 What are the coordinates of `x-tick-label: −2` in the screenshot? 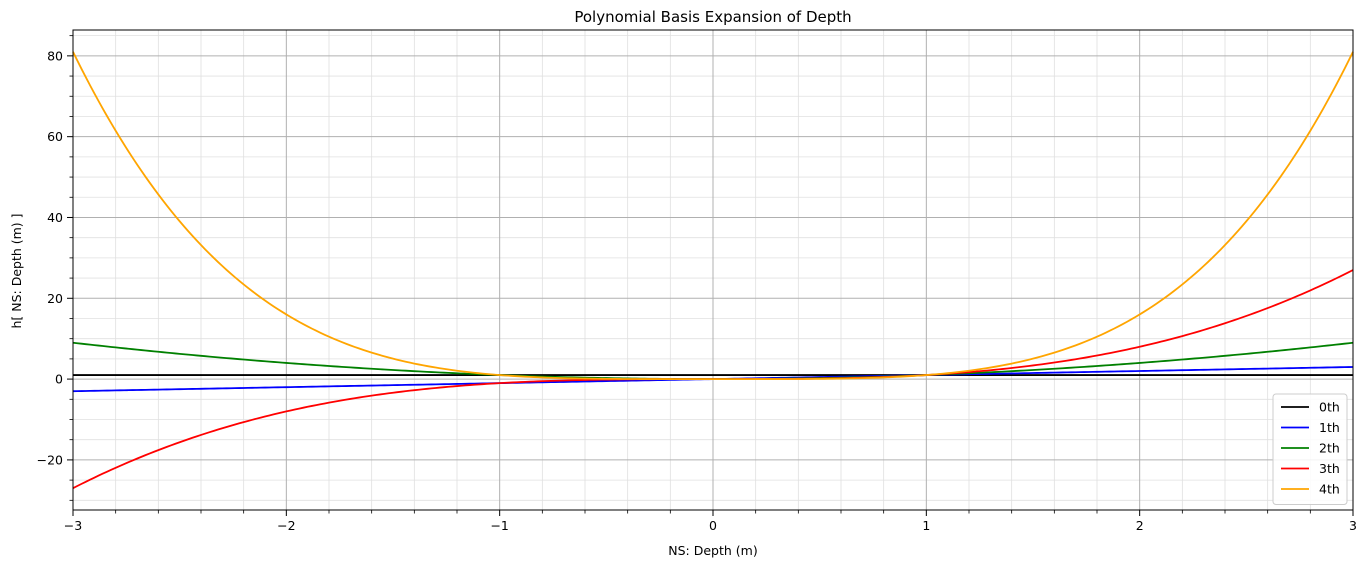 It's located at (286, 525).